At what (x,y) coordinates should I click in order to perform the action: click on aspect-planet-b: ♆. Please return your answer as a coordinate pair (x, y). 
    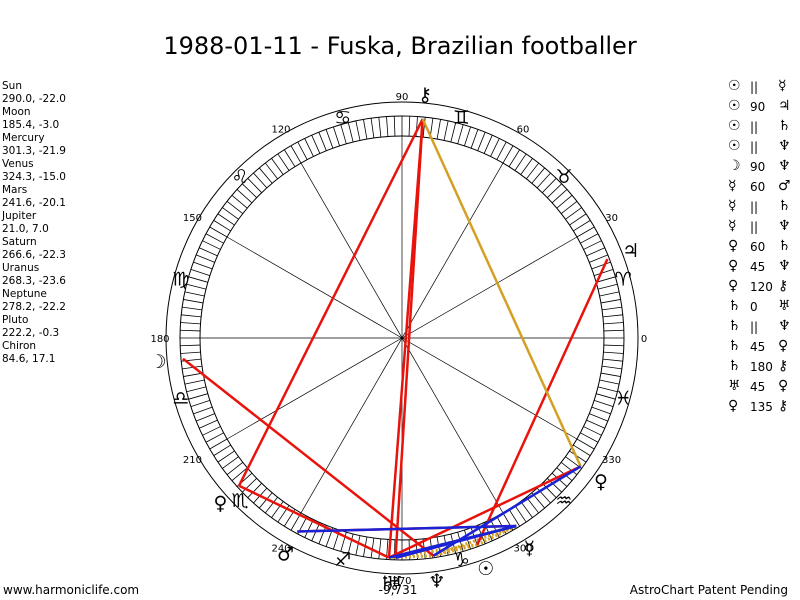
    Looking at the image, I should click on (784, 146).